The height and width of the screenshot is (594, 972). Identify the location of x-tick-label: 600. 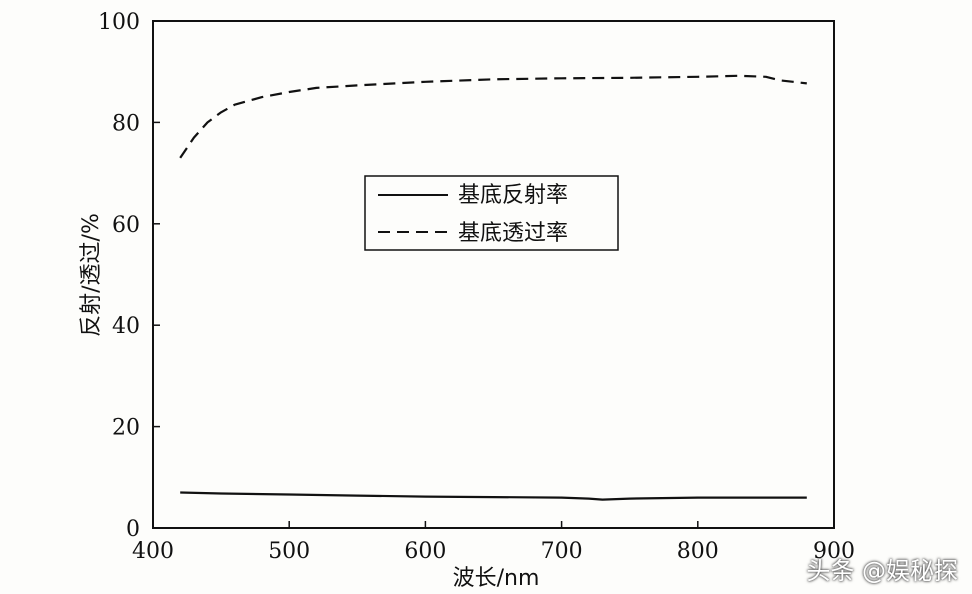
(425, 551).